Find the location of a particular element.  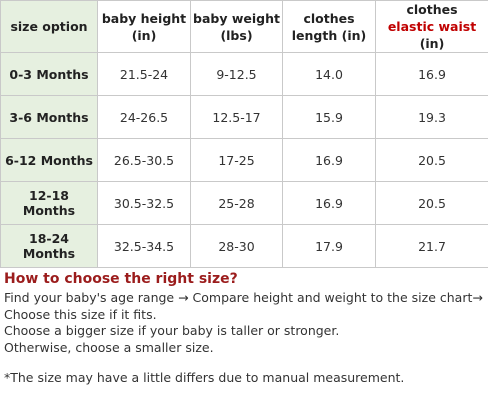

header-baby-weight: baby weight (lbs) is located at coordinates (236, 26).